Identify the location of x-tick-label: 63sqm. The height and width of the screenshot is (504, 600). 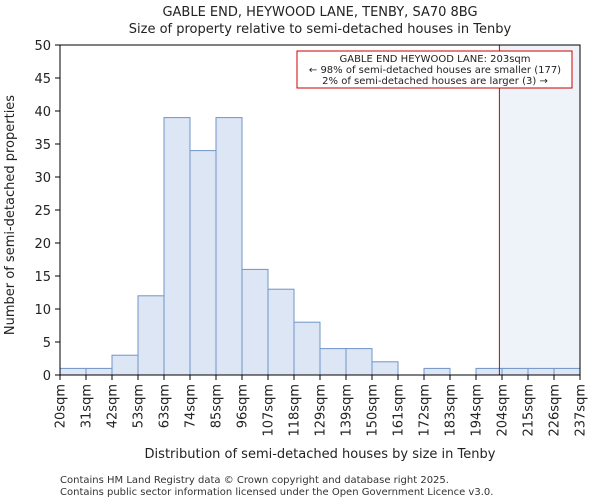
(165, 406).